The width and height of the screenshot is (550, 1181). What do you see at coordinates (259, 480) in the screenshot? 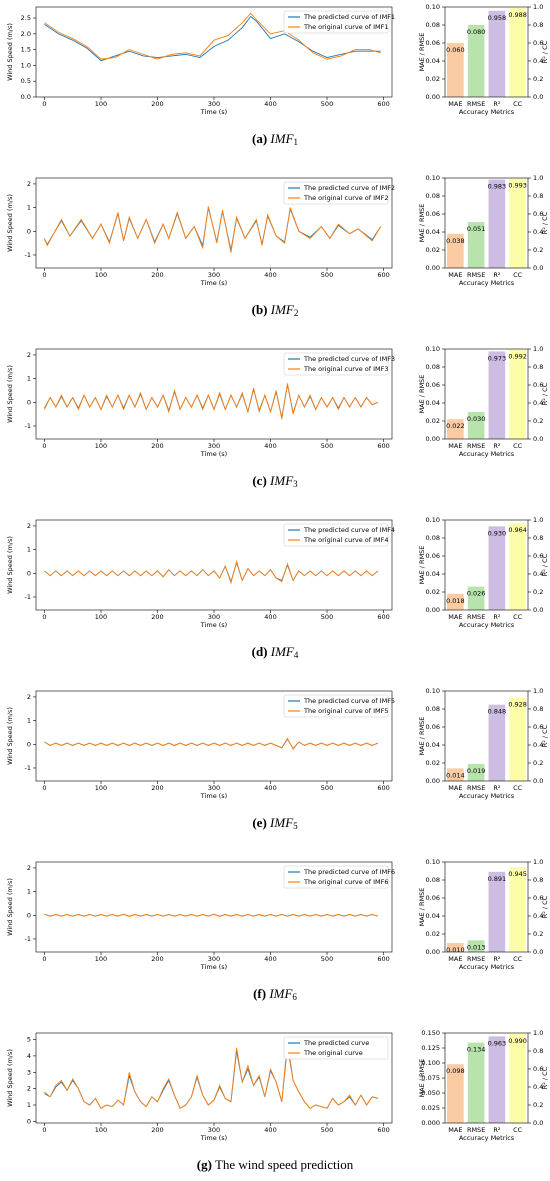
I see `caption-letter: (c)` at bounding box center [259, 480].